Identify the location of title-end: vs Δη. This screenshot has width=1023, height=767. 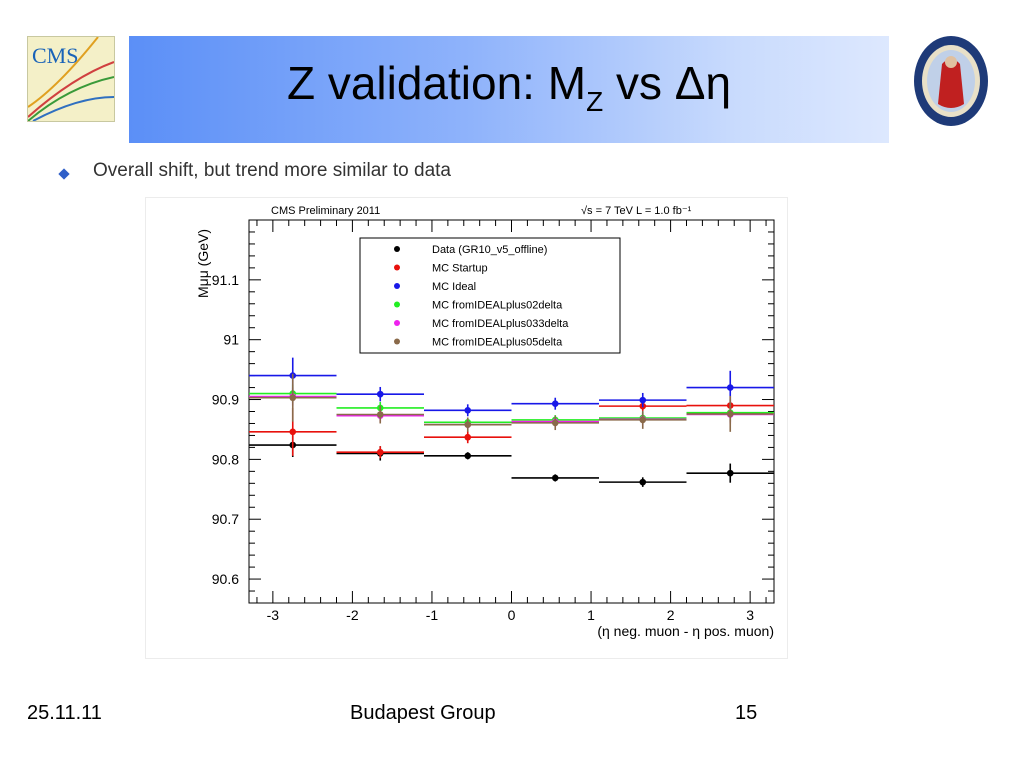
(667, 83).